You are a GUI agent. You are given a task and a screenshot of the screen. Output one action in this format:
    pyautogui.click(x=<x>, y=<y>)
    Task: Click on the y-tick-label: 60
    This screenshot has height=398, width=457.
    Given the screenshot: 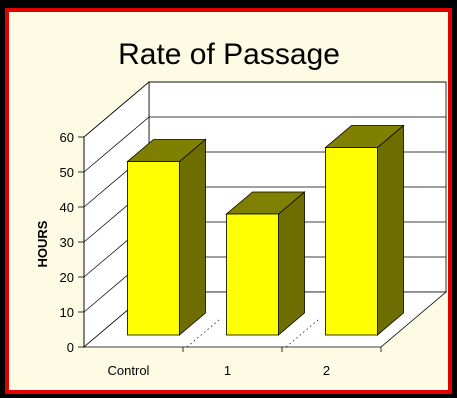 What is the action you would take?
    pyautogui.click(x=67, y=137)
    